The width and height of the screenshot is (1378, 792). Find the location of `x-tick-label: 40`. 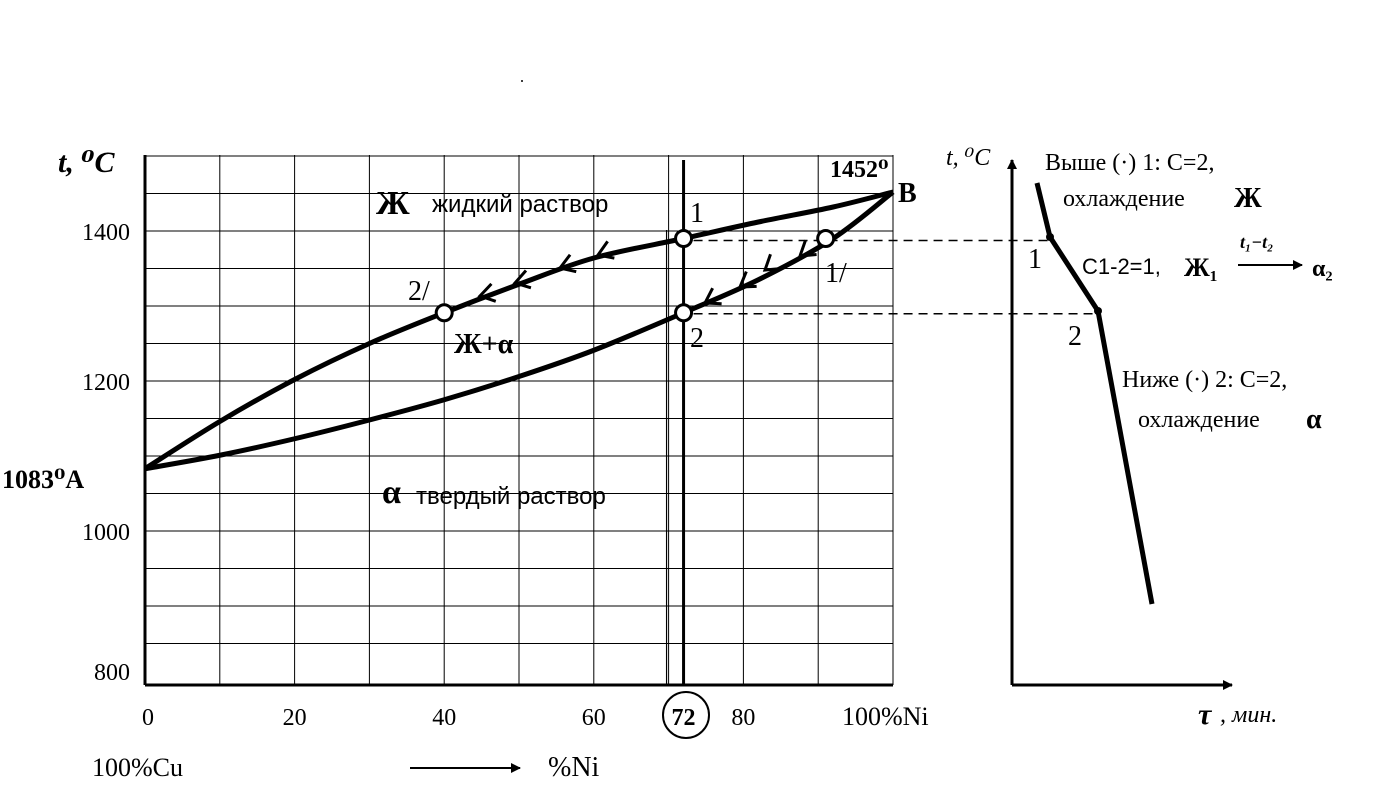

x-tick-label: 40 is located at coordinates (444, 718).